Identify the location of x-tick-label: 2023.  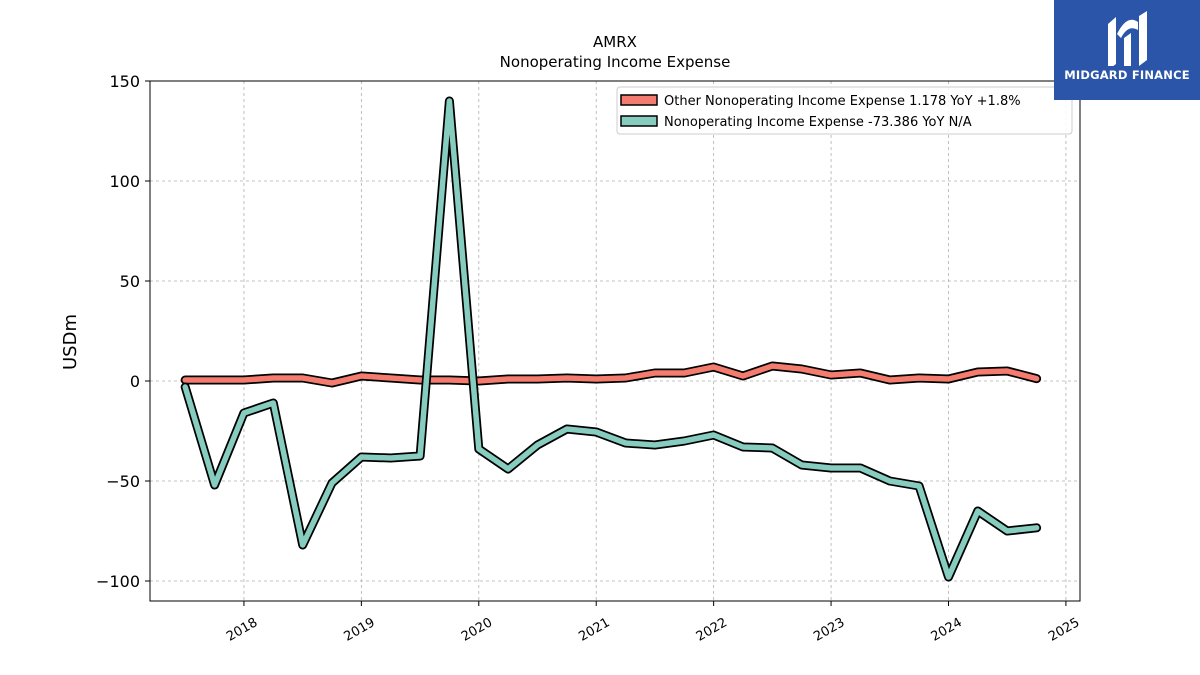
(829, 630).